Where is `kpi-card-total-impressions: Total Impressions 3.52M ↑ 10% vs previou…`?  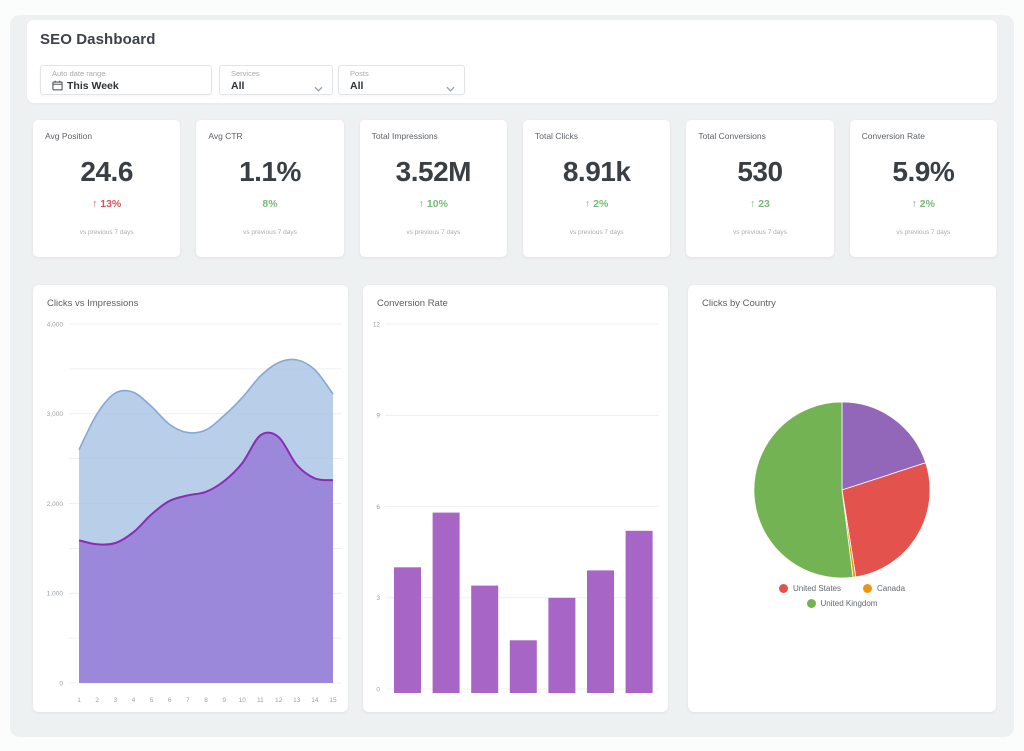 kpi-card-total-impressions: Total Impressions 3.52M ↑ 10% vs previou… is located at coordinates (433, 188).